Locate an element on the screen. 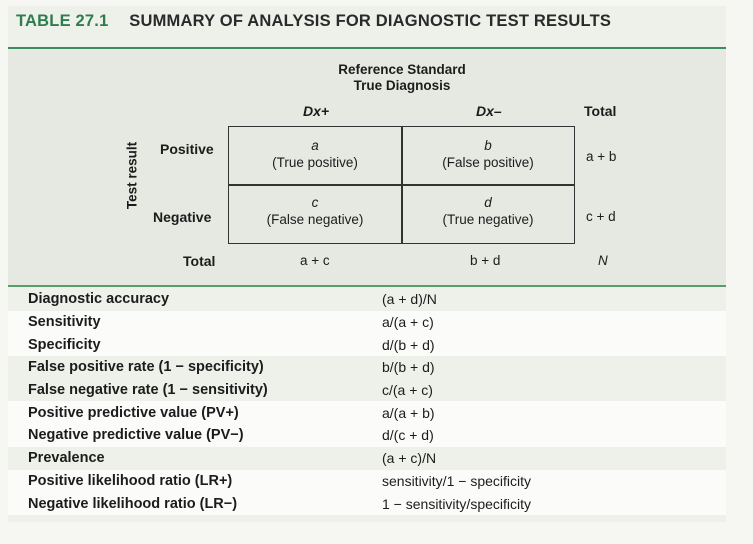 This screenshot has width=753, height=544. reference-standard-label: Reference Standard True Diagnosis is located at coordinates (402, 78).